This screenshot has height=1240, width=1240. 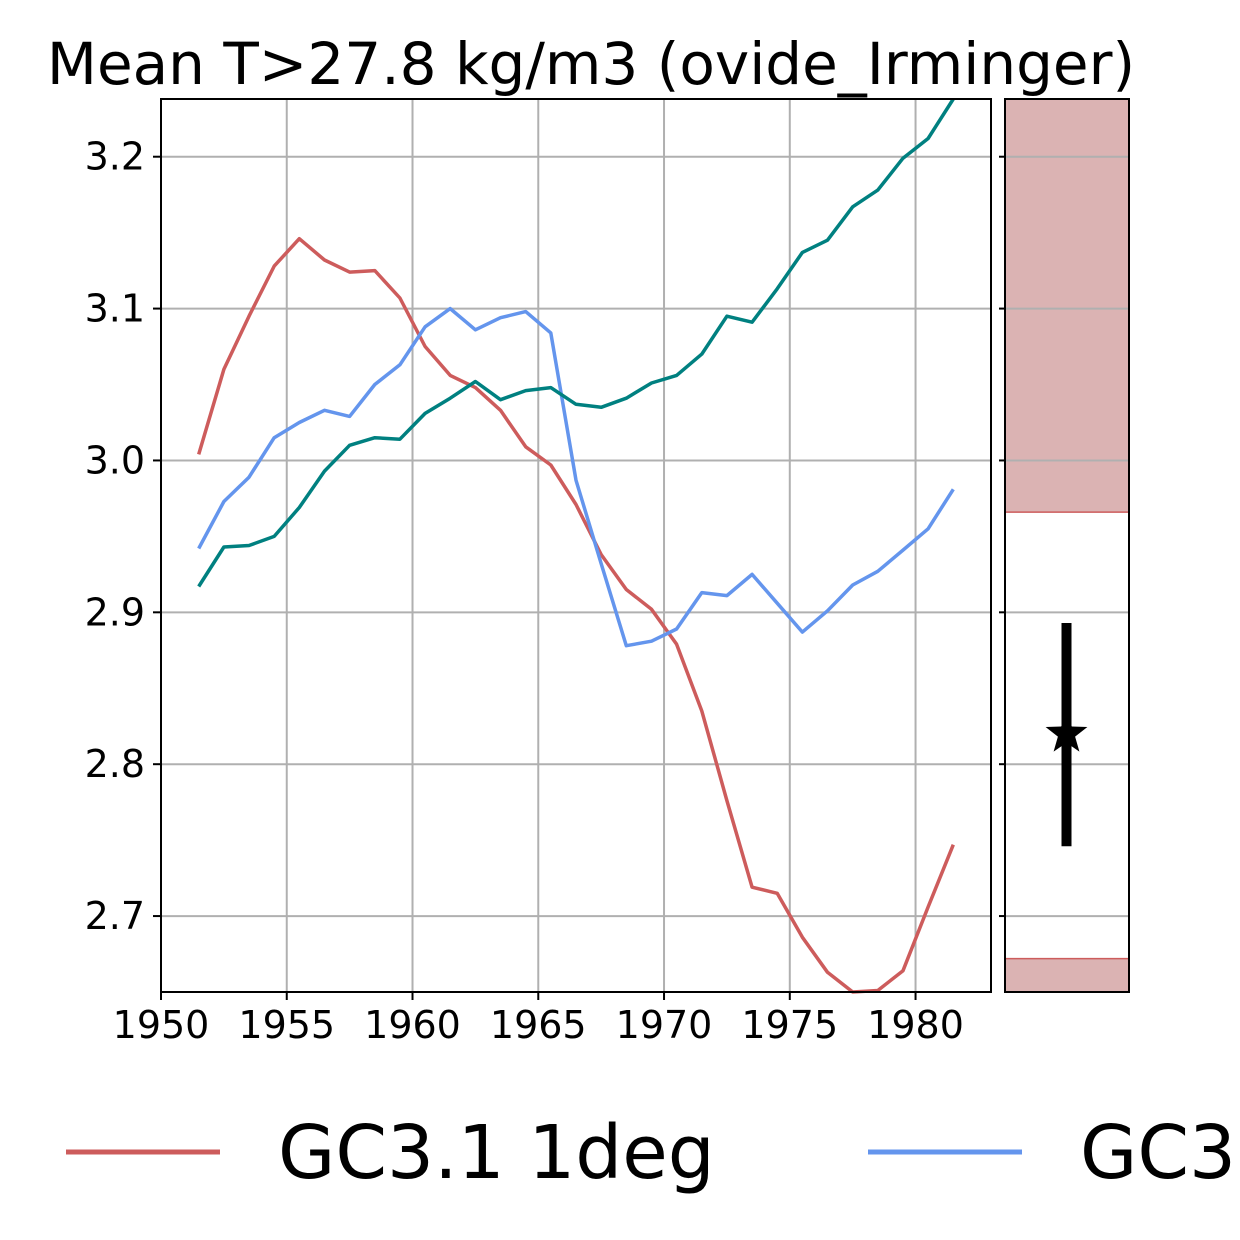 I want to click on star-icon, so click(x=1066, y=731).